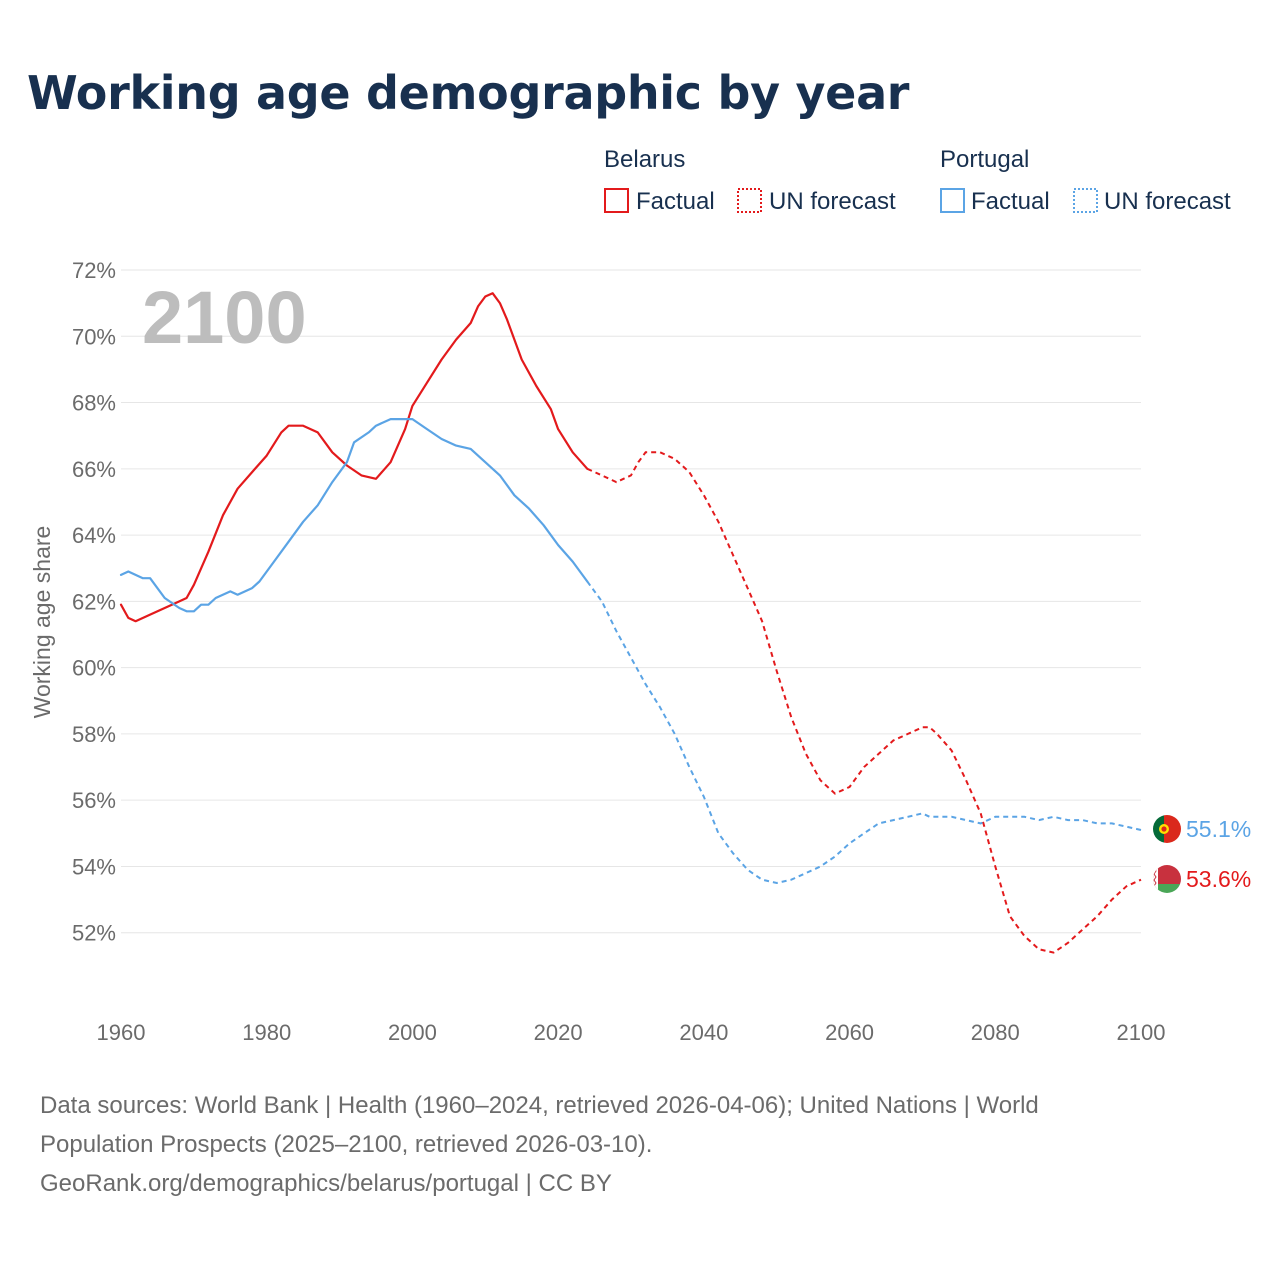  What do you see at coordinates (1167, 201) in the screenshot?
I see `legend-portugal-forecast-label: UN forecast` at bounding box center [1167, 201].